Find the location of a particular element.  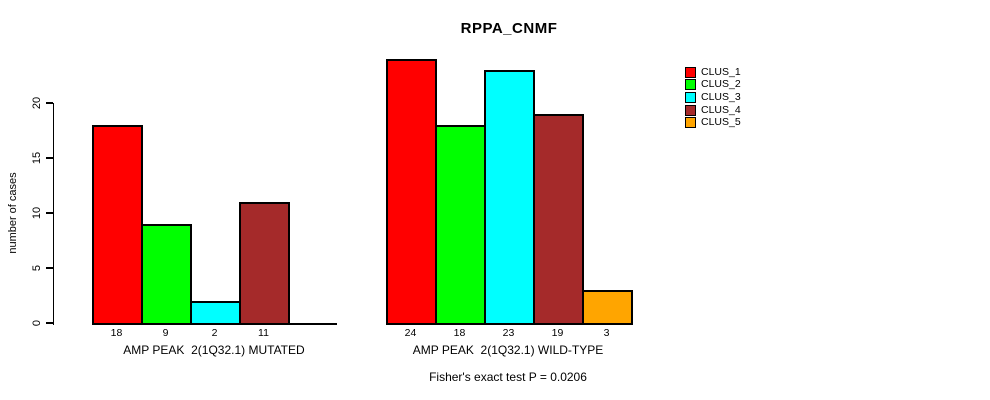

chart-title: RPPA_CNMF is located at coordinates (509, 28).